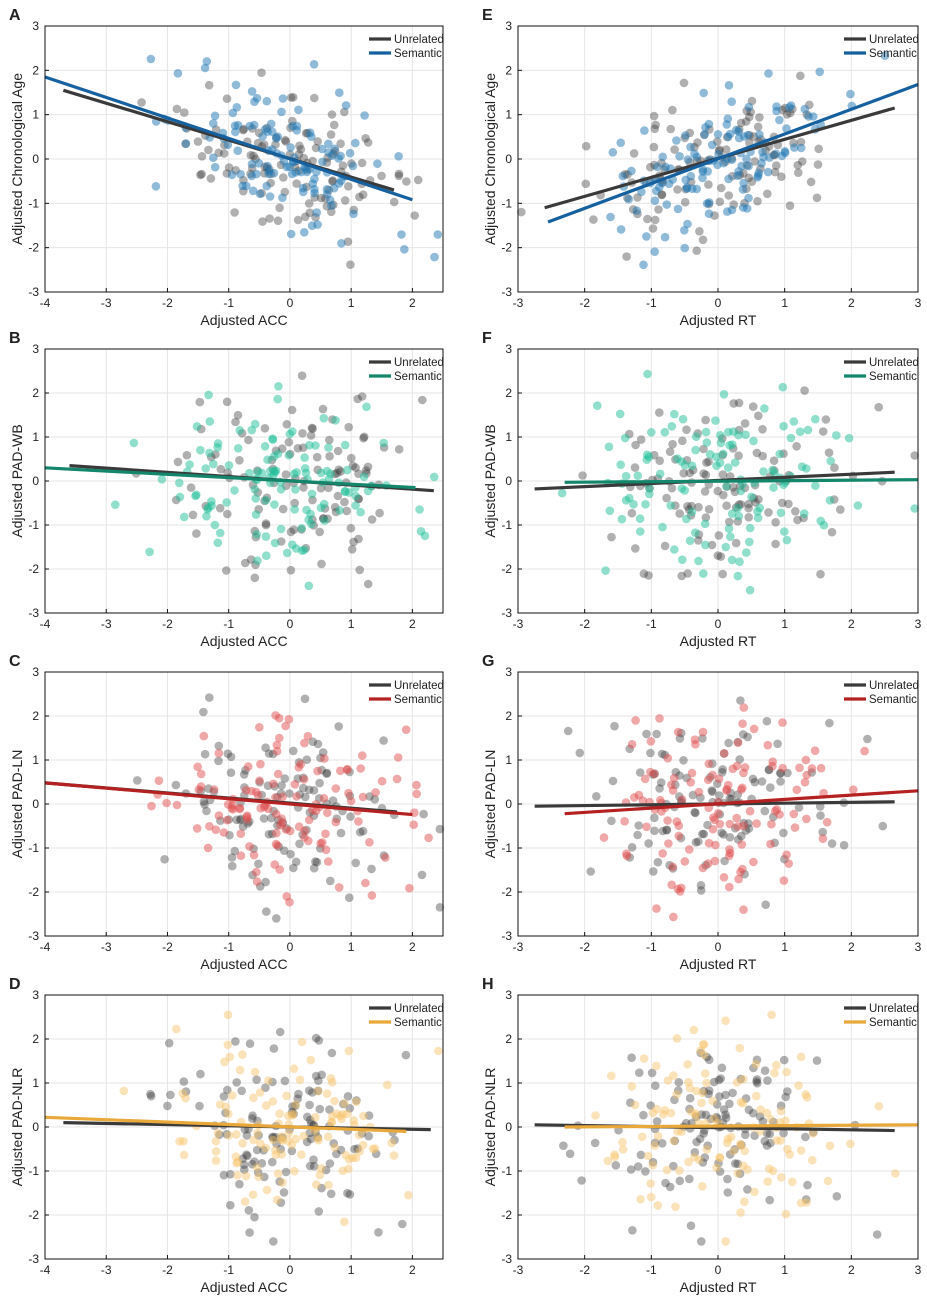  What do you see at coordinates (506, 1215) in the screenshot?
I see `y-tick-label: -2` at bounding box center [506, 1215].